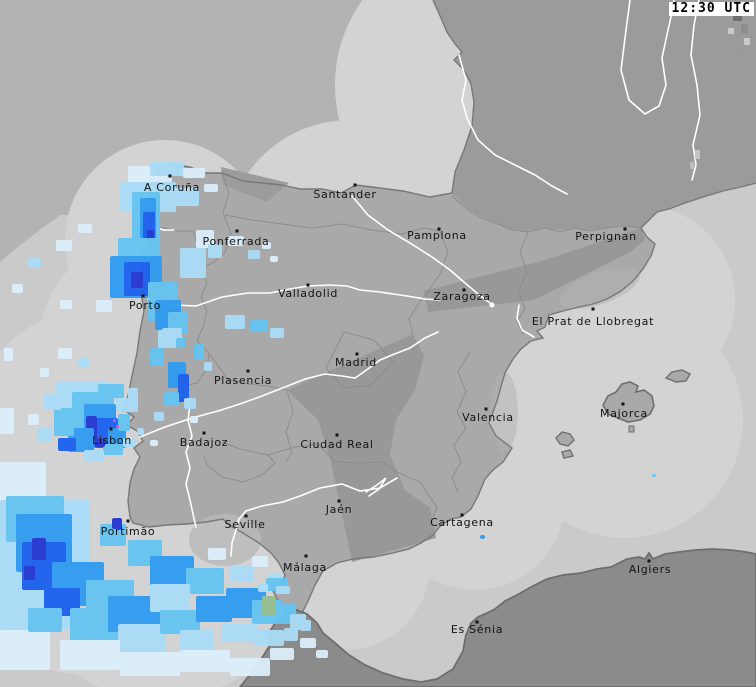  I want to click on radar-gap-wedge-central, so click(361, 448).